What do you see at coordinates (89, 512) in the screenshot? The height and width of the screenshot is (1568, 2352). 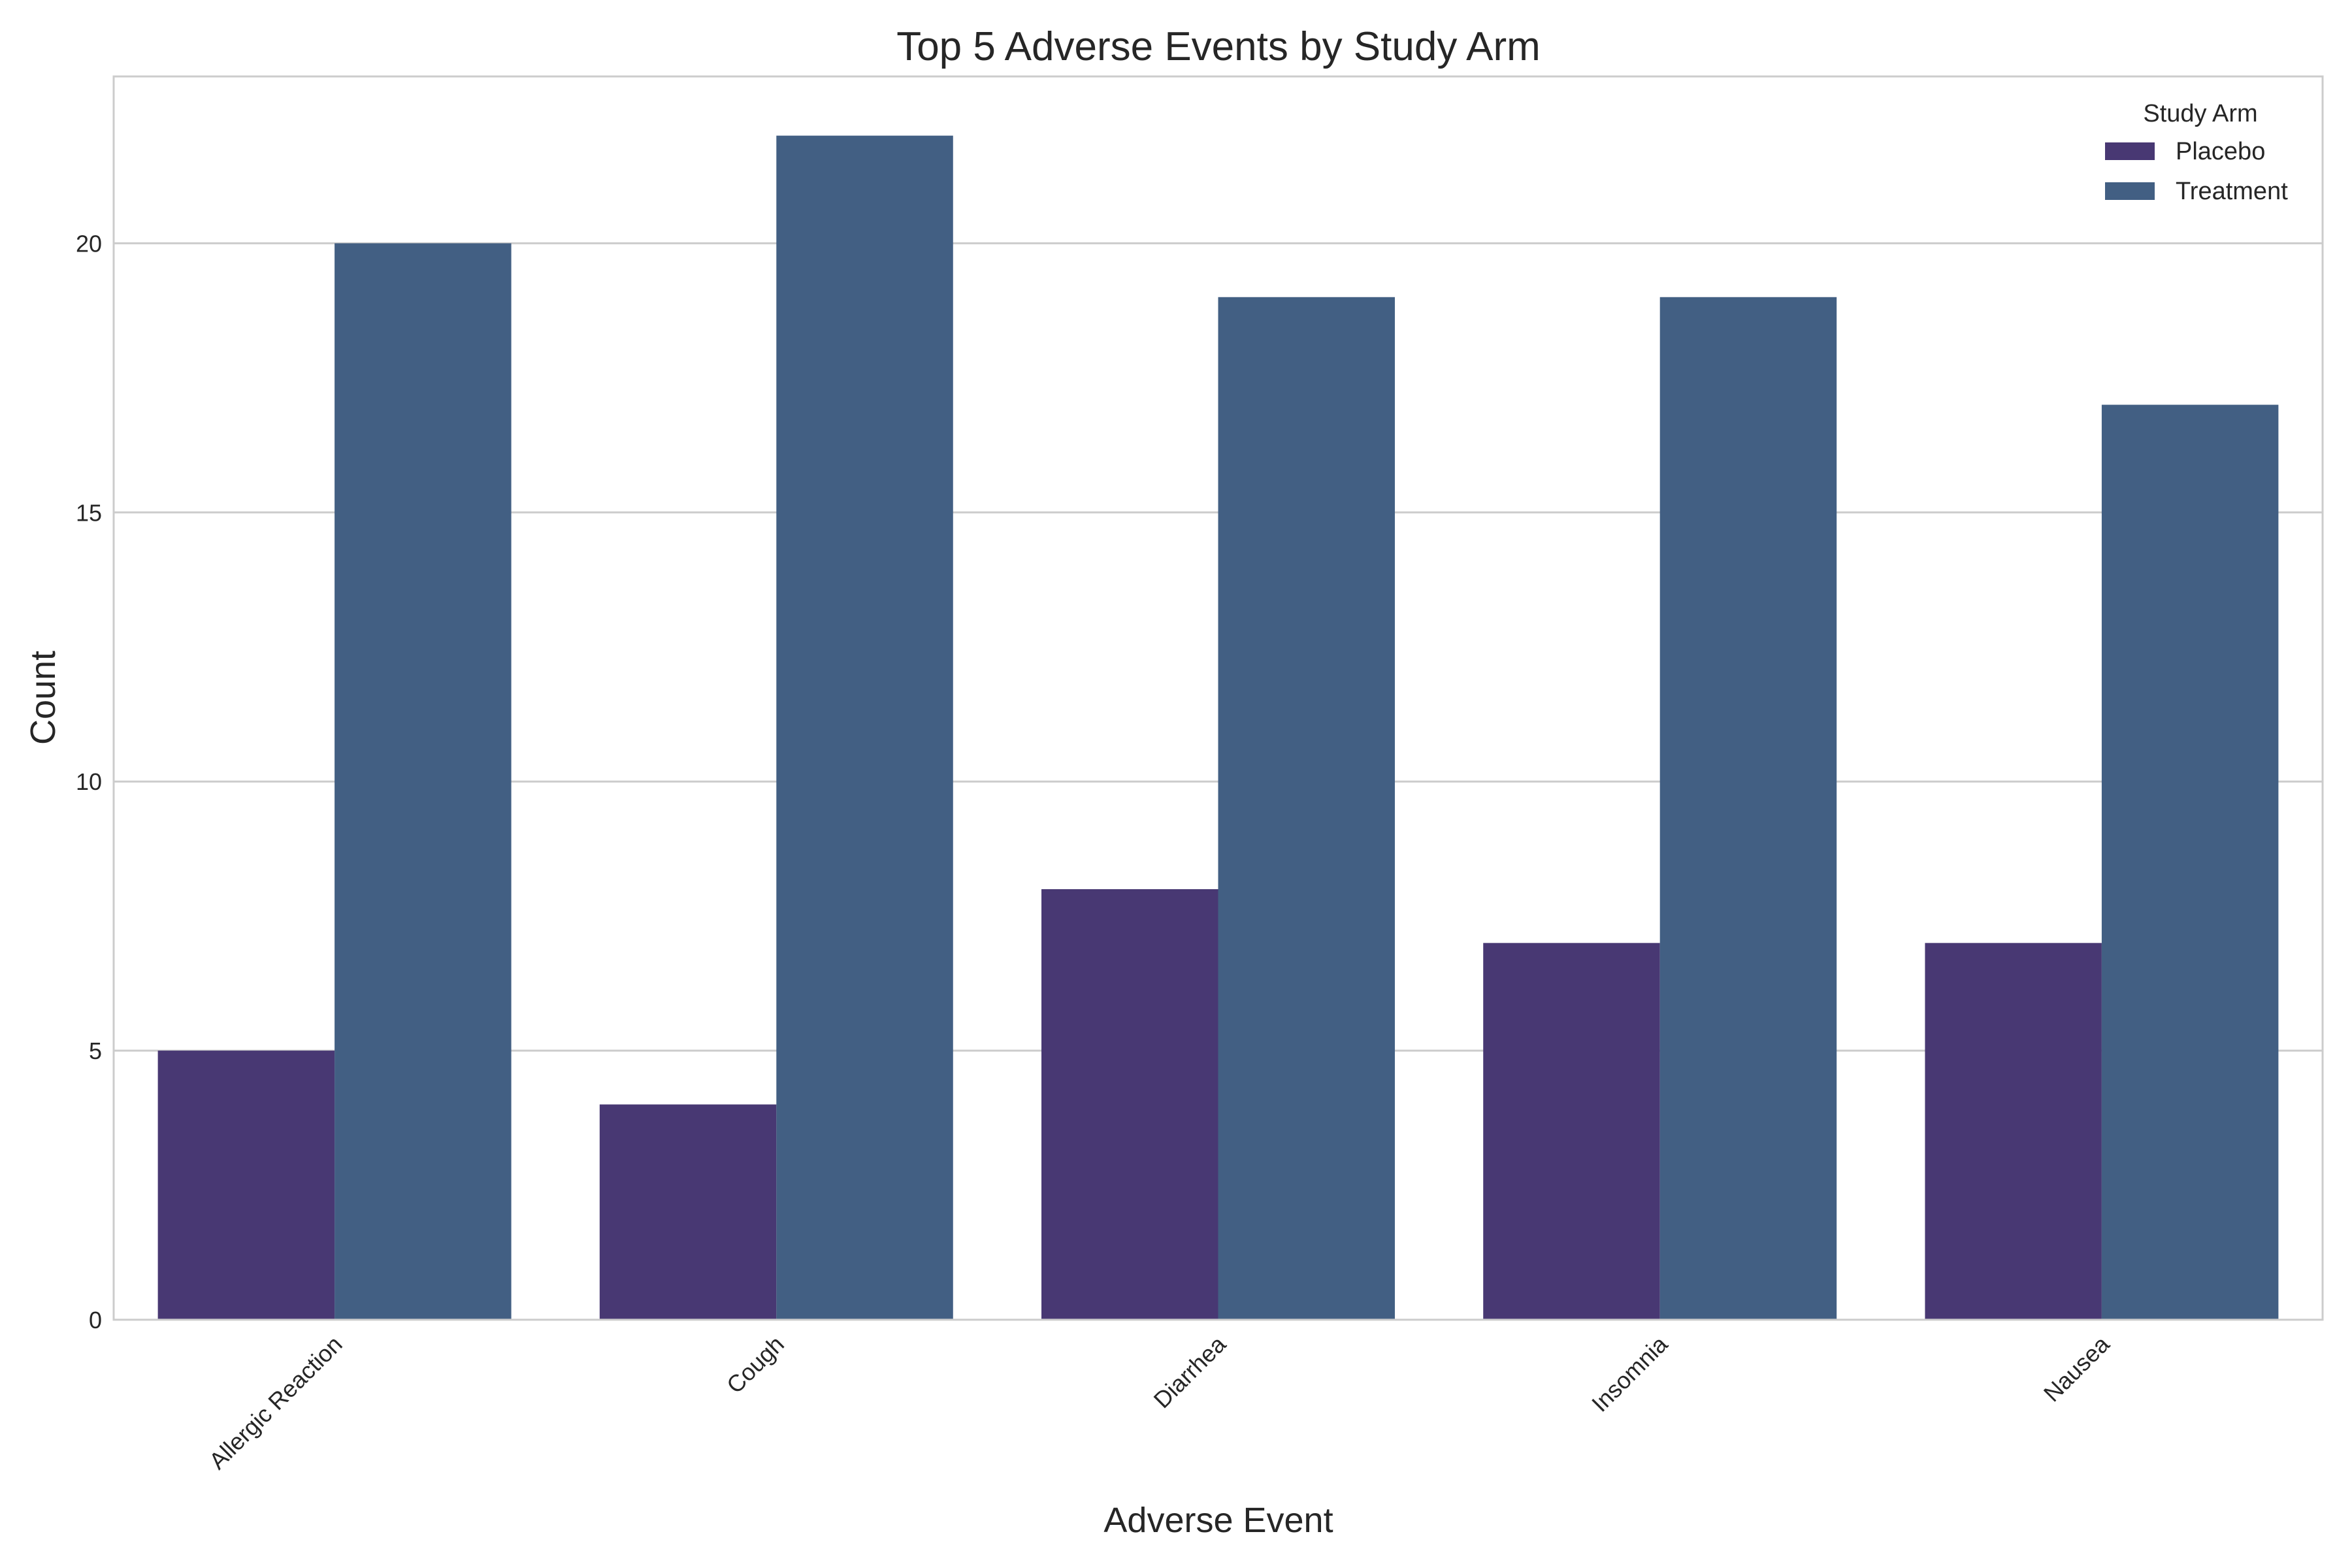 I see `y-tick-label: 15` at bounding box center [89, 512].